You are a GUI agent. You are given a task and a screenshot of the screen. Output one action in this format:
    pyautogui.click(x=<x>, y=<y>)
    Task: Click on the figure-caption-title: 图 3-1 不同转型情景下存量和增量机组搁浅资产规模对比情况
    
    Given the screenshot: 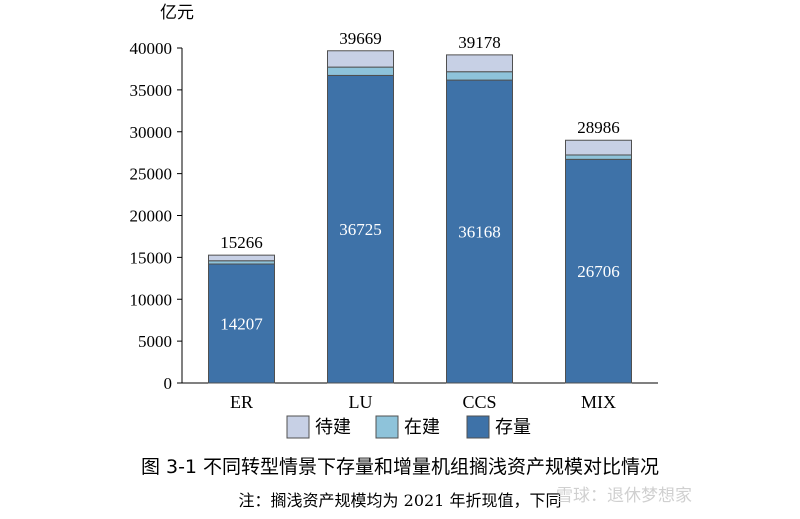 What is the action you would take?
    pyautogui.click(x=400, y=467)
    